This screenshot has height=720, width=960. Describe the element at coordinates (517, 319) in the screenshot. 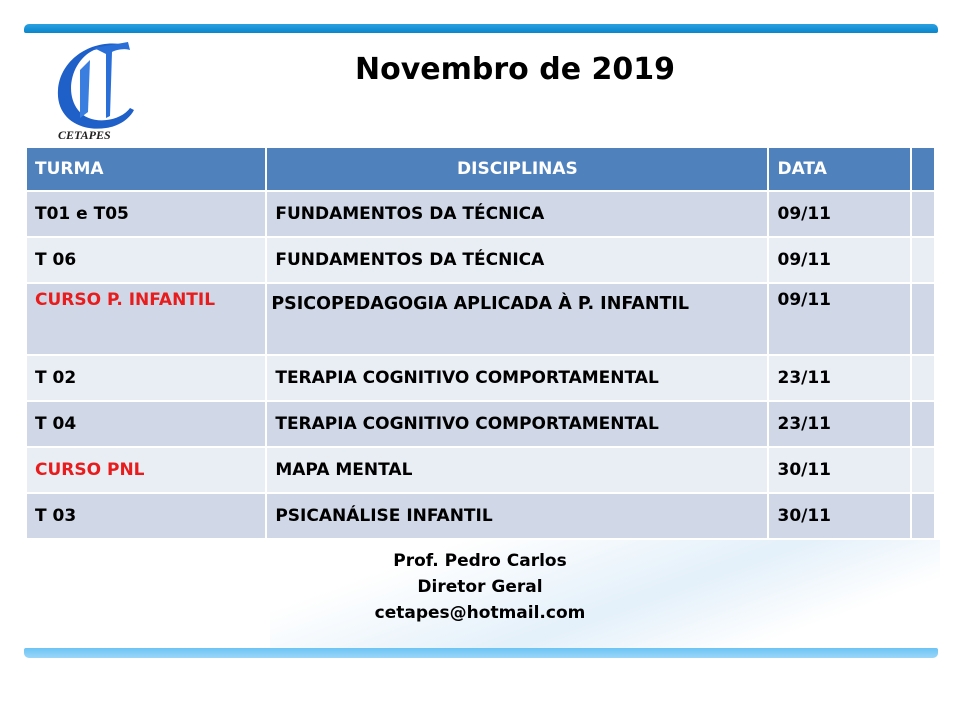

I see `cell-disciplina: PSICOPEDAGOGIA APLICADA À P. INFANTIL` at that location.